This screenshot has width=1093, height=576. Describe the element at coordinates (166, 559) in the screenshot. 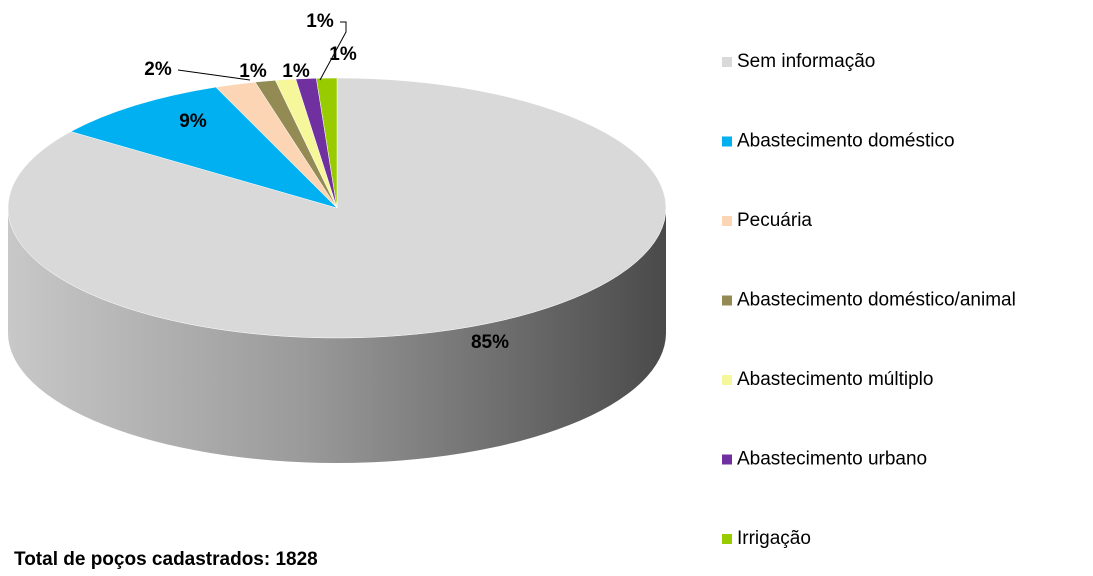

I see `annotation: Total de poços cadastrados: 1828` at that location.